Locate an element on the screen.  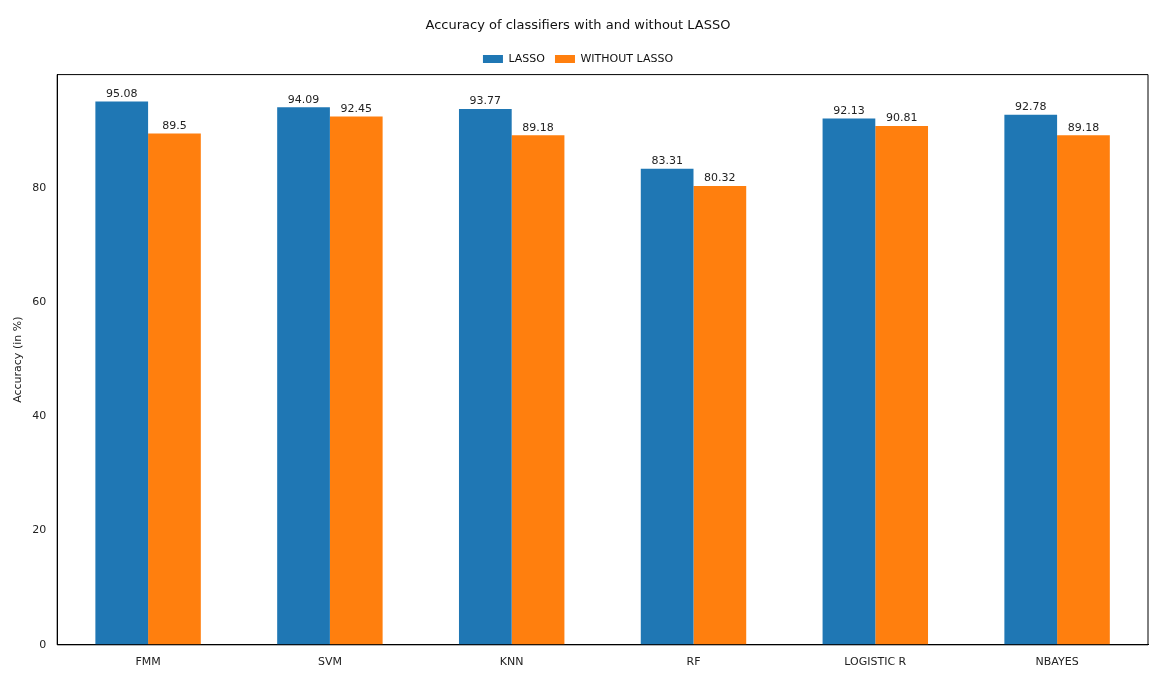
data-label: 90.81 is located at coordinates (901, 118).